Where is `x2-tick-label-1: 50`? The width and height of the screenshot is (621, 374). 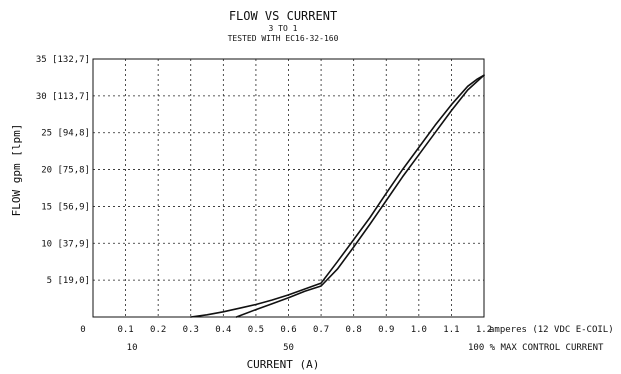 x2-tick-label-1: 50 is located at coordinates (288, 348).